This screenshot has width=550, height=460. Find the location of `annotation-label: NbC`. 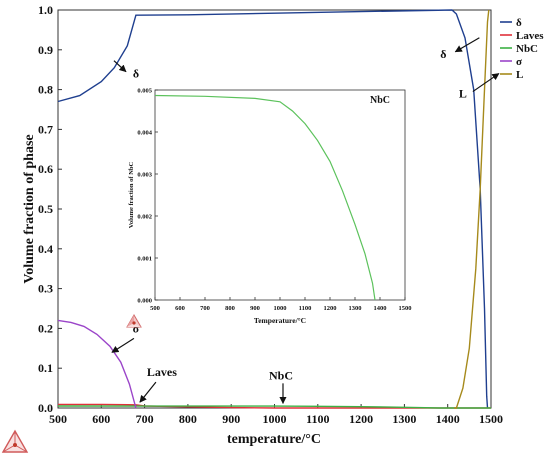

annotation-label: NbC is located at coordinates (281, 375).